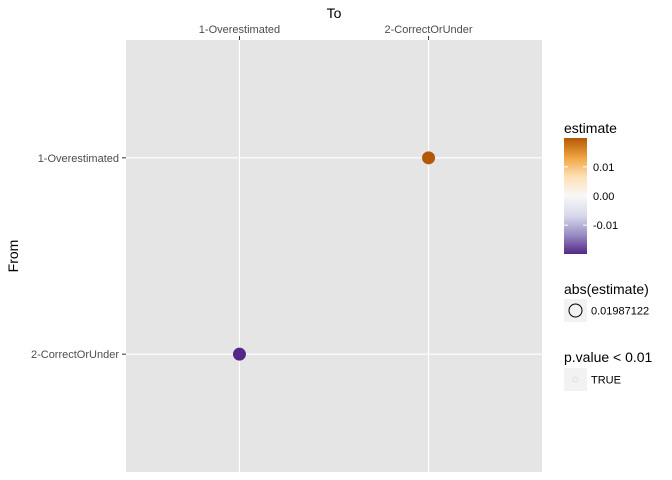  I want to click on colorbar-label: -0.01, so click(605, 226).